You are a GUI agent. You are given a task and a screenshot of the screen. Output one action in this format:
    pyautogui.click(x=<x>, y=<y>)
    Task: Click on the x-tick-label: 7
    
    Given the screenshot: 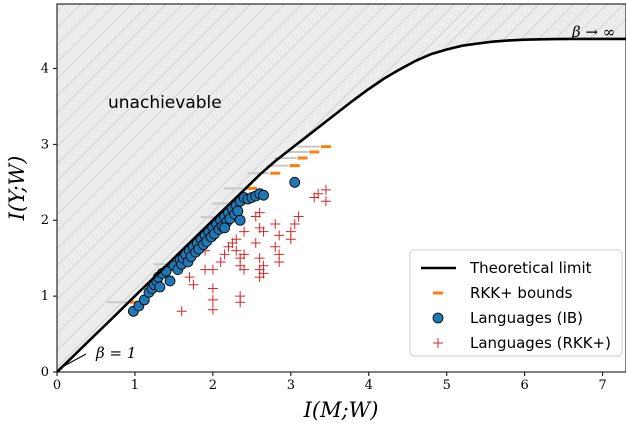 What is the action you would take?
    pyautogui.click(x=602, y=385)
    